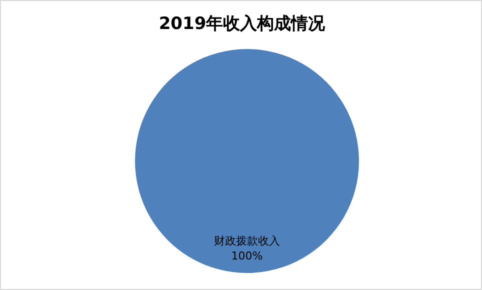  I want to click on slice-label: 财政拨款收入, so click(247, 241).